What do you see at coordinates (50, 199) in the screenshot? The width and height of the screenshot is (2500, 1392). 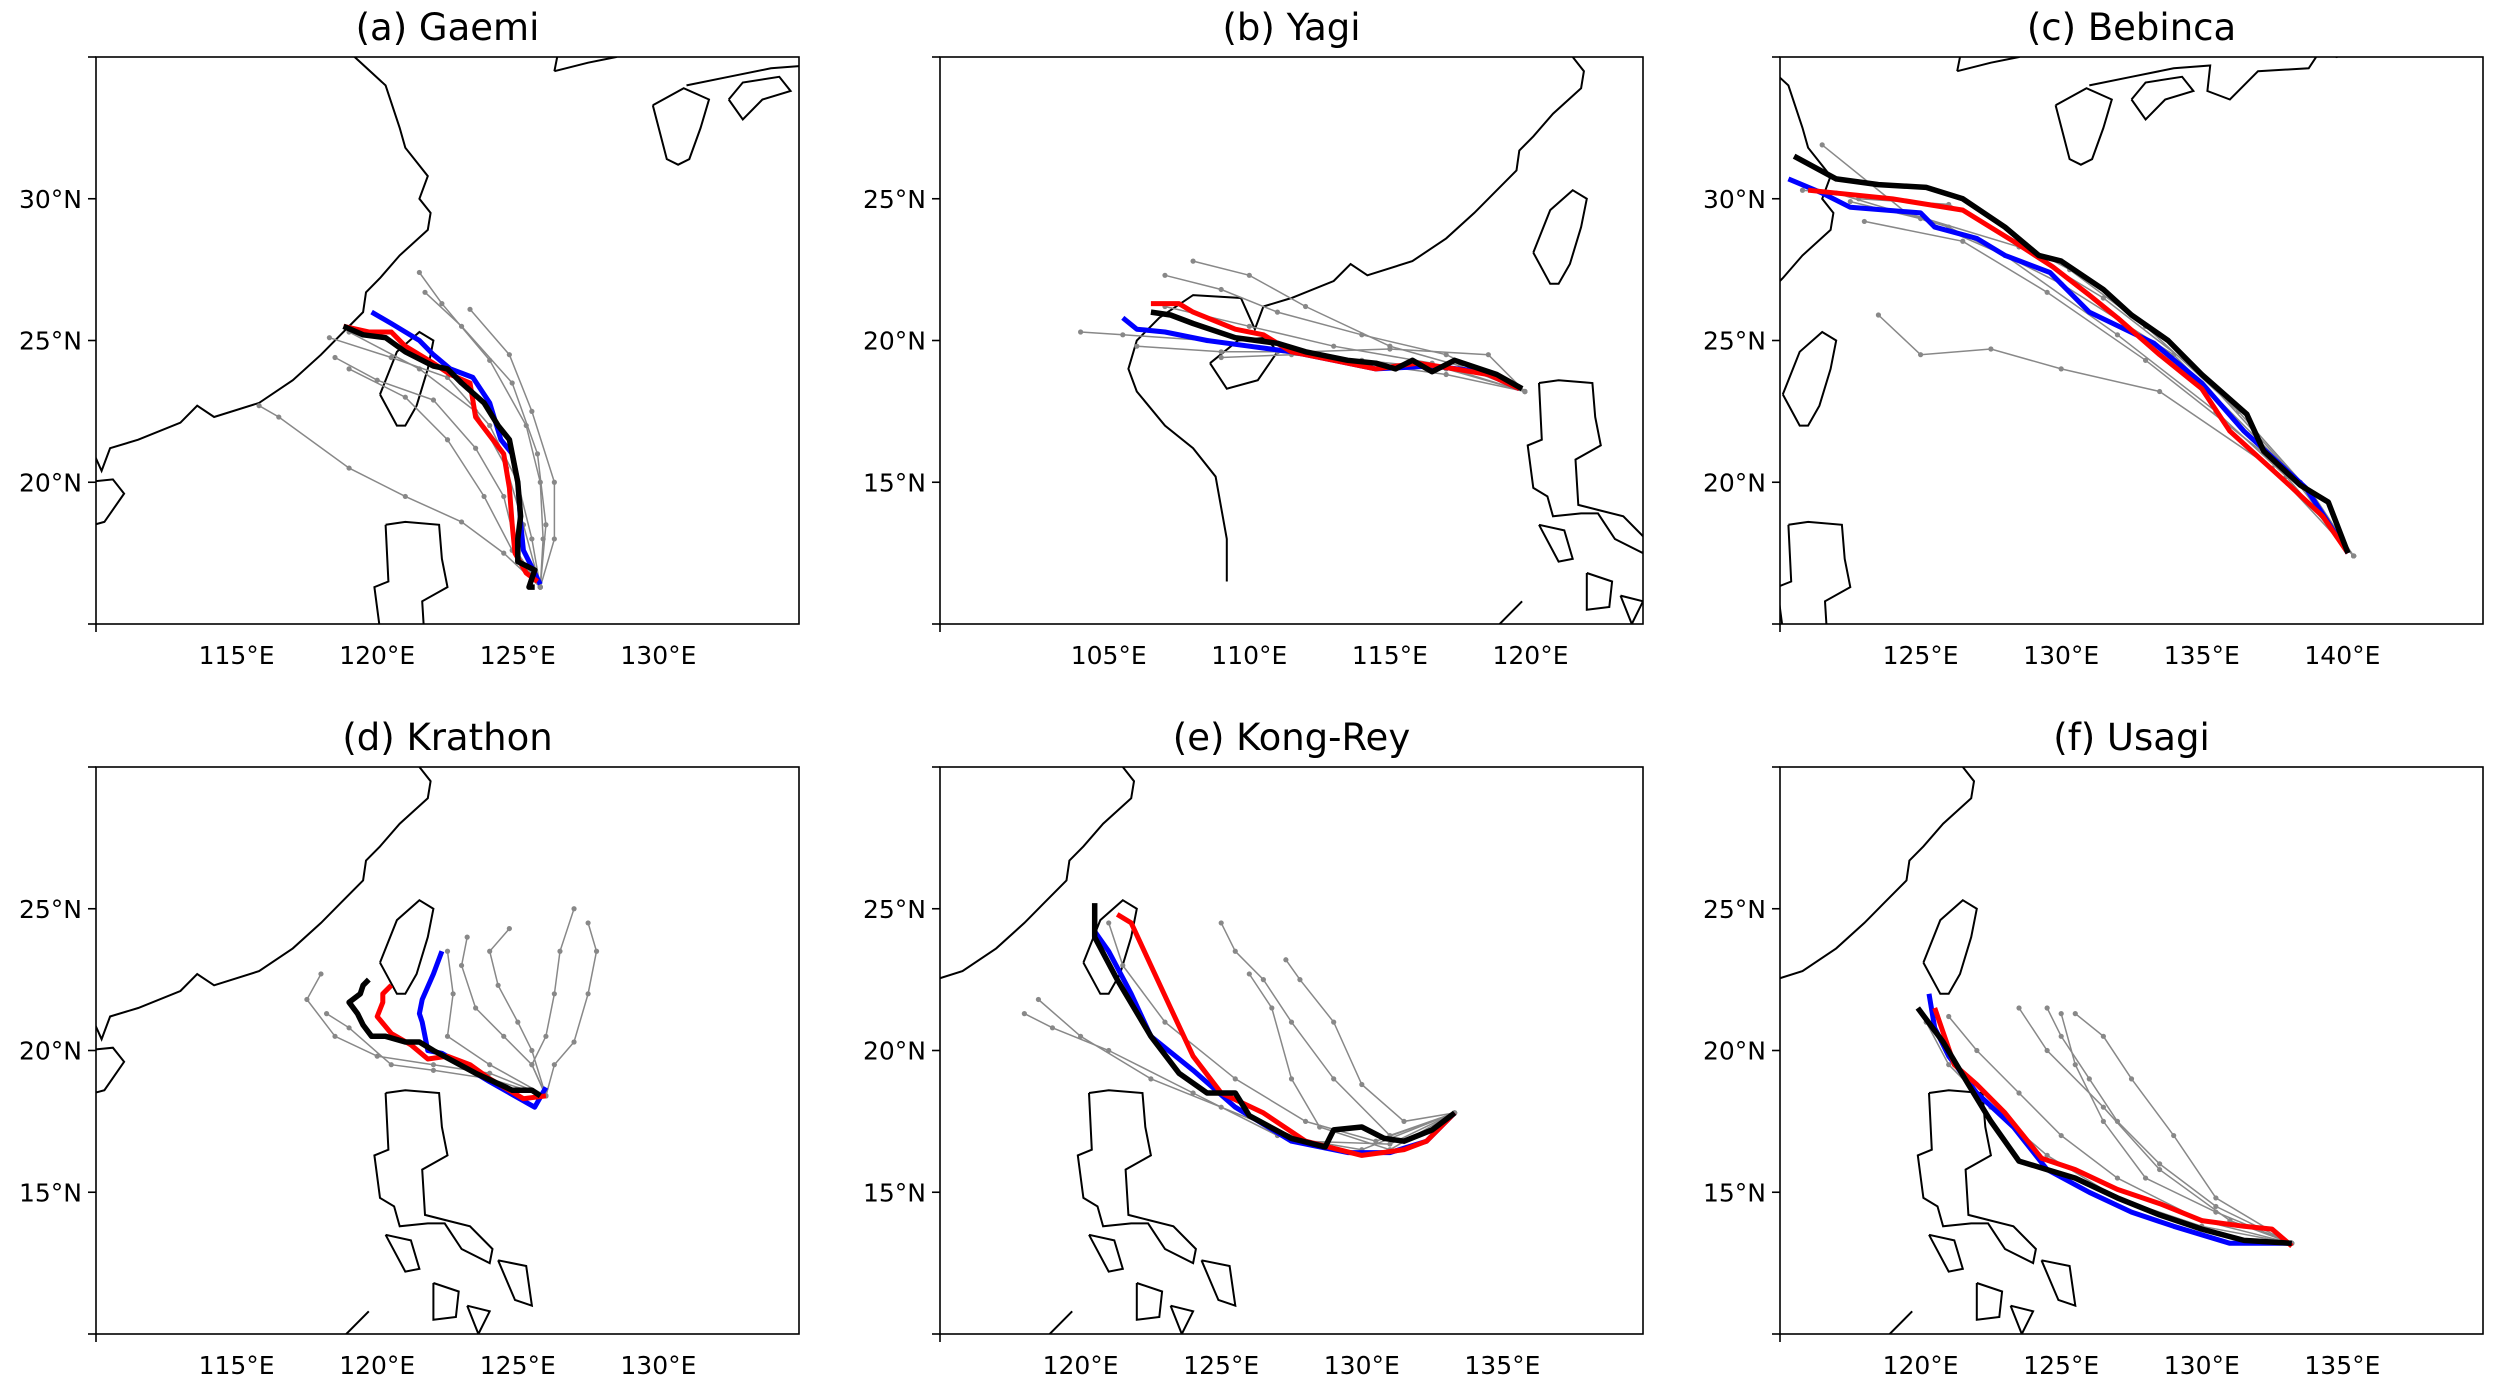 I see `lat-tick-label: 30°N` at bounding box center [50, 199].